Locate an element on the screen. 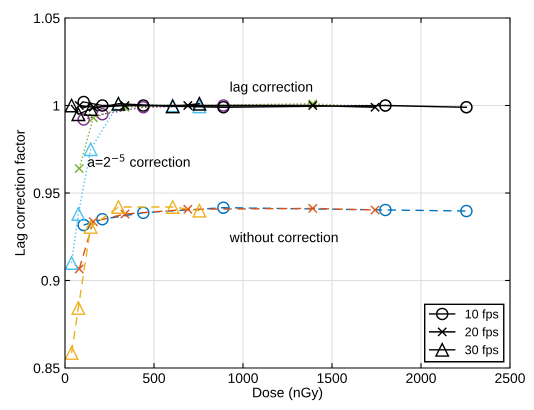 The height and width of the screenshot is (410, 534). legend-label: 20 fps is located at coordinates (481, 333).